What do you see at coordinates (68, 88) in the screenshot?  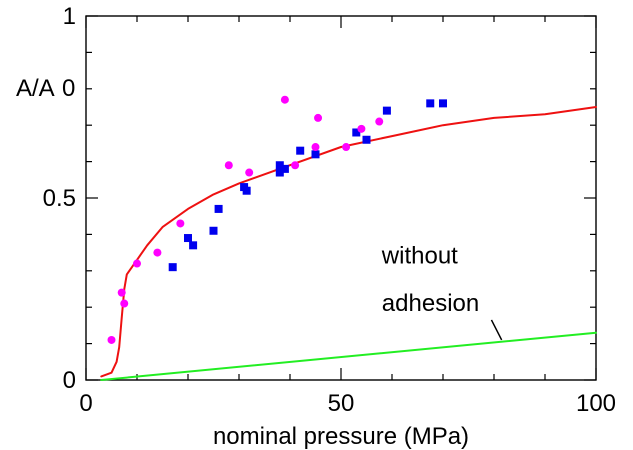 I see `y-axis-label-subscript: 0` at bounding box center [68, 88].